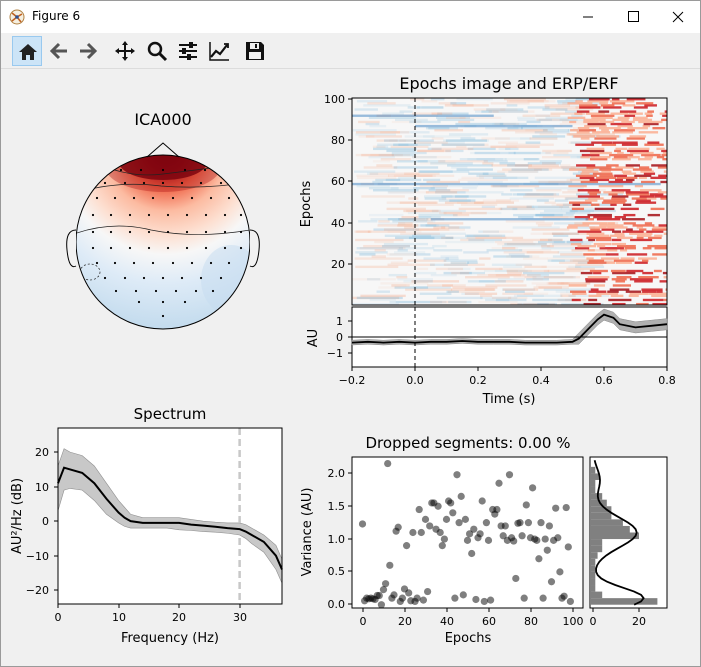 The height and width of the screenshot is (667, 701). What do you see at coordinates (509, 201) in the screenshot?
I see `epochs-heatmap` at bounding box center [509, 201].